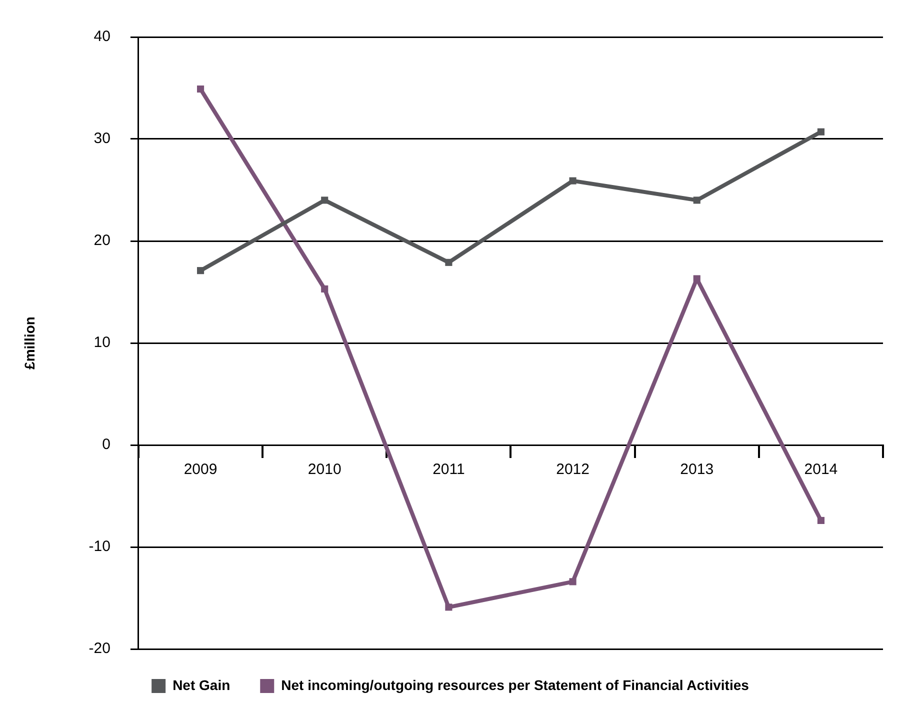  I want to click on x-tick-label: 2012, so click(573, 469).